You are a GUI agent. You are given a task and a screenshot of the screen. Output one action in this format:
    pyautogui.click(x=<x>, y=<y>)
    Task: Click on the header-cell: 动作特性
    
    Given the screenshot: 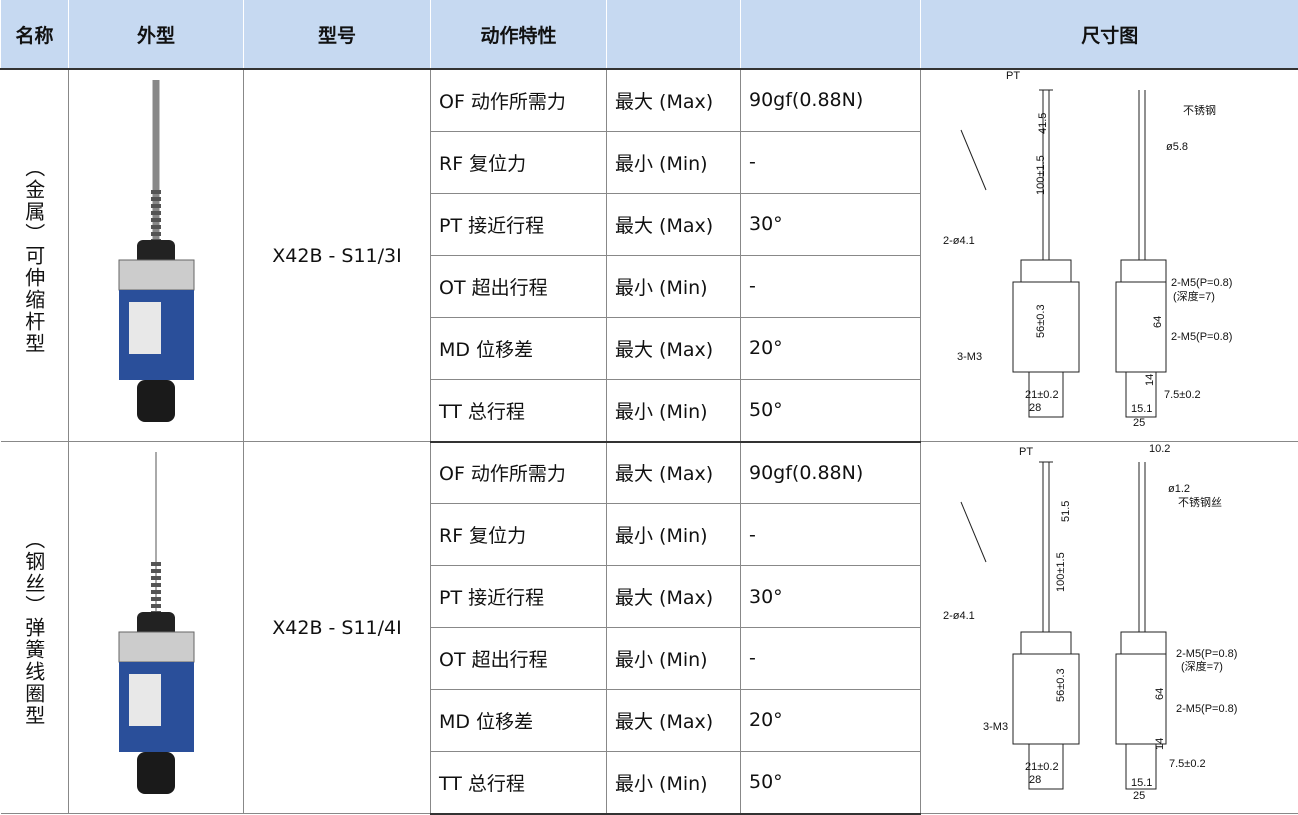 What is the action you would take?
    pyautogui.click(x=519, y=34)
    